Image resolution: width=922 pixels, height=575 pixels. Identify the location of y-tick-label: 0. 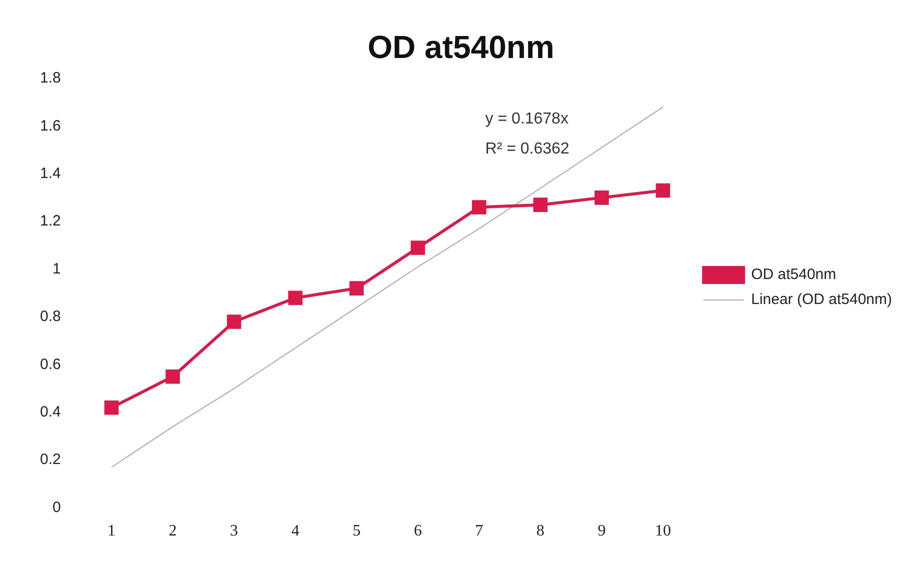
(56, 507).